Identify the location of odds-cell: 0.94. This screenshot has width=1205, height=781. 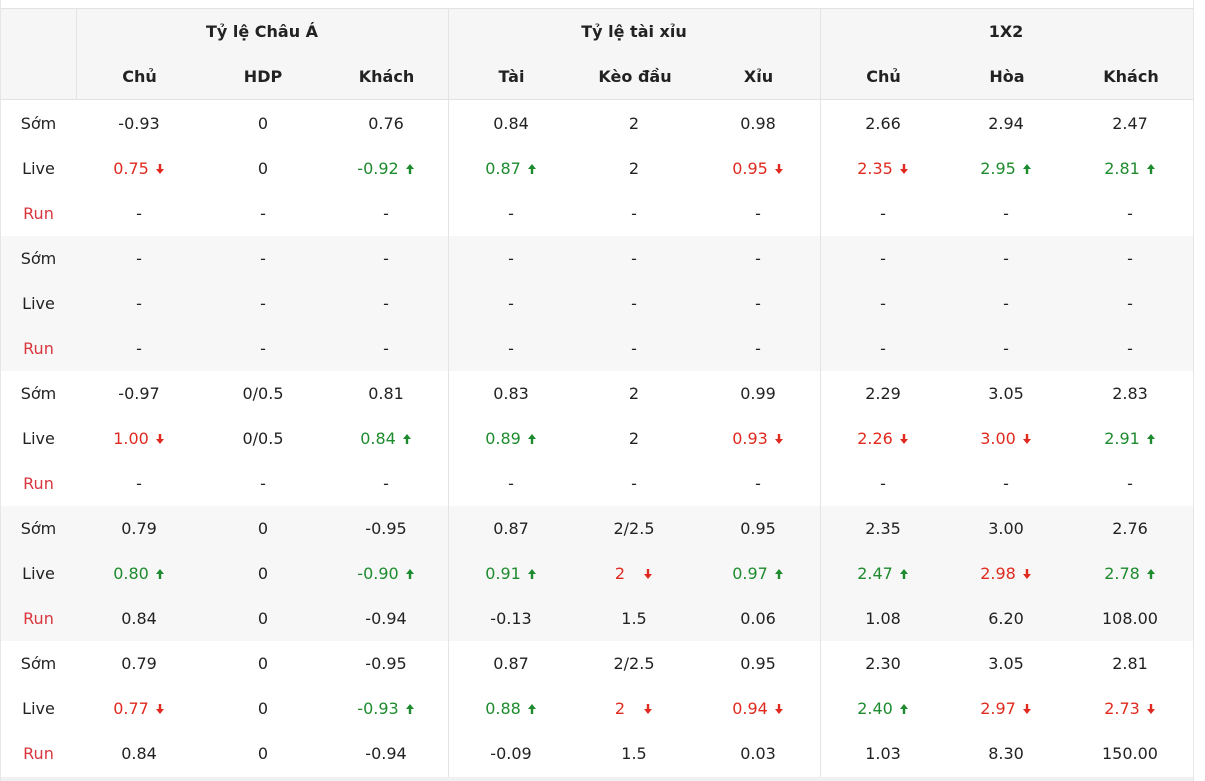
(758, 708).